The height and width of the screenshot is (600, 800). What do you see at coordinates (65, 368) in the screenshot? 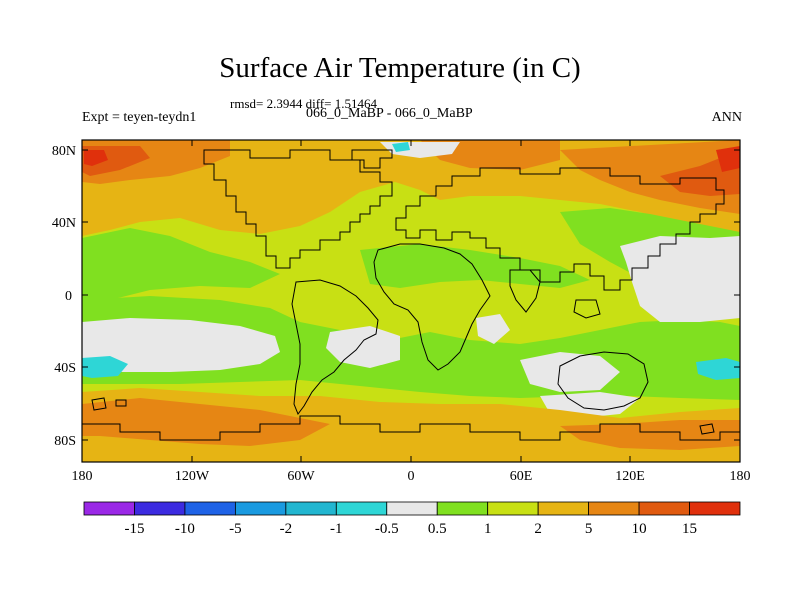
I see `y-tick-label: 40S` at bounding box center [65, 368].